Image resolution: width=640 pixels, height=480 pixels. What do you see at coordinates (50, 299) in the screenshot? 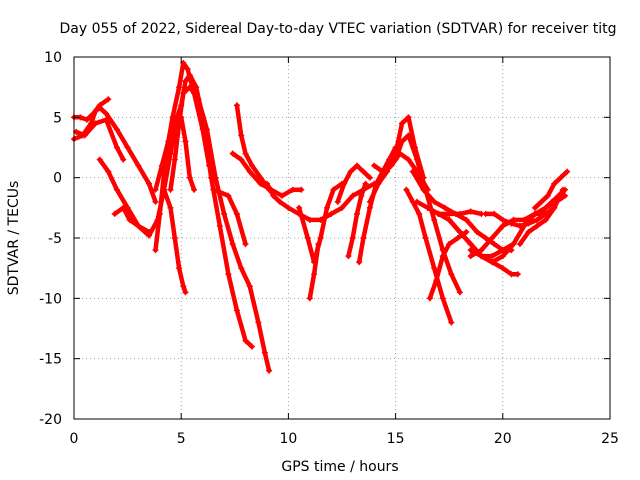
I see `y-tick-label: -10` at bounding box center [50, 299].